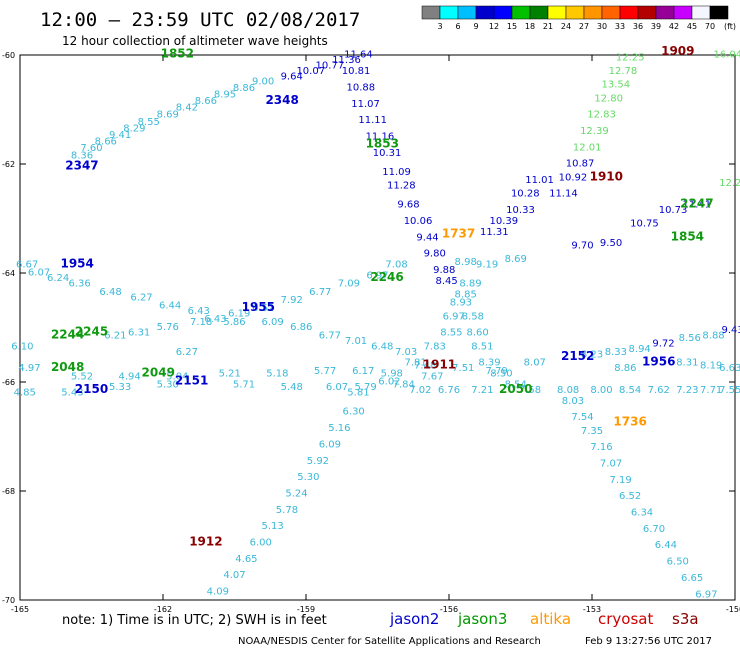 The width and height of the screenshot is (740, 650). I want to click on wave-height-value: 11.28, so click(401, 186).